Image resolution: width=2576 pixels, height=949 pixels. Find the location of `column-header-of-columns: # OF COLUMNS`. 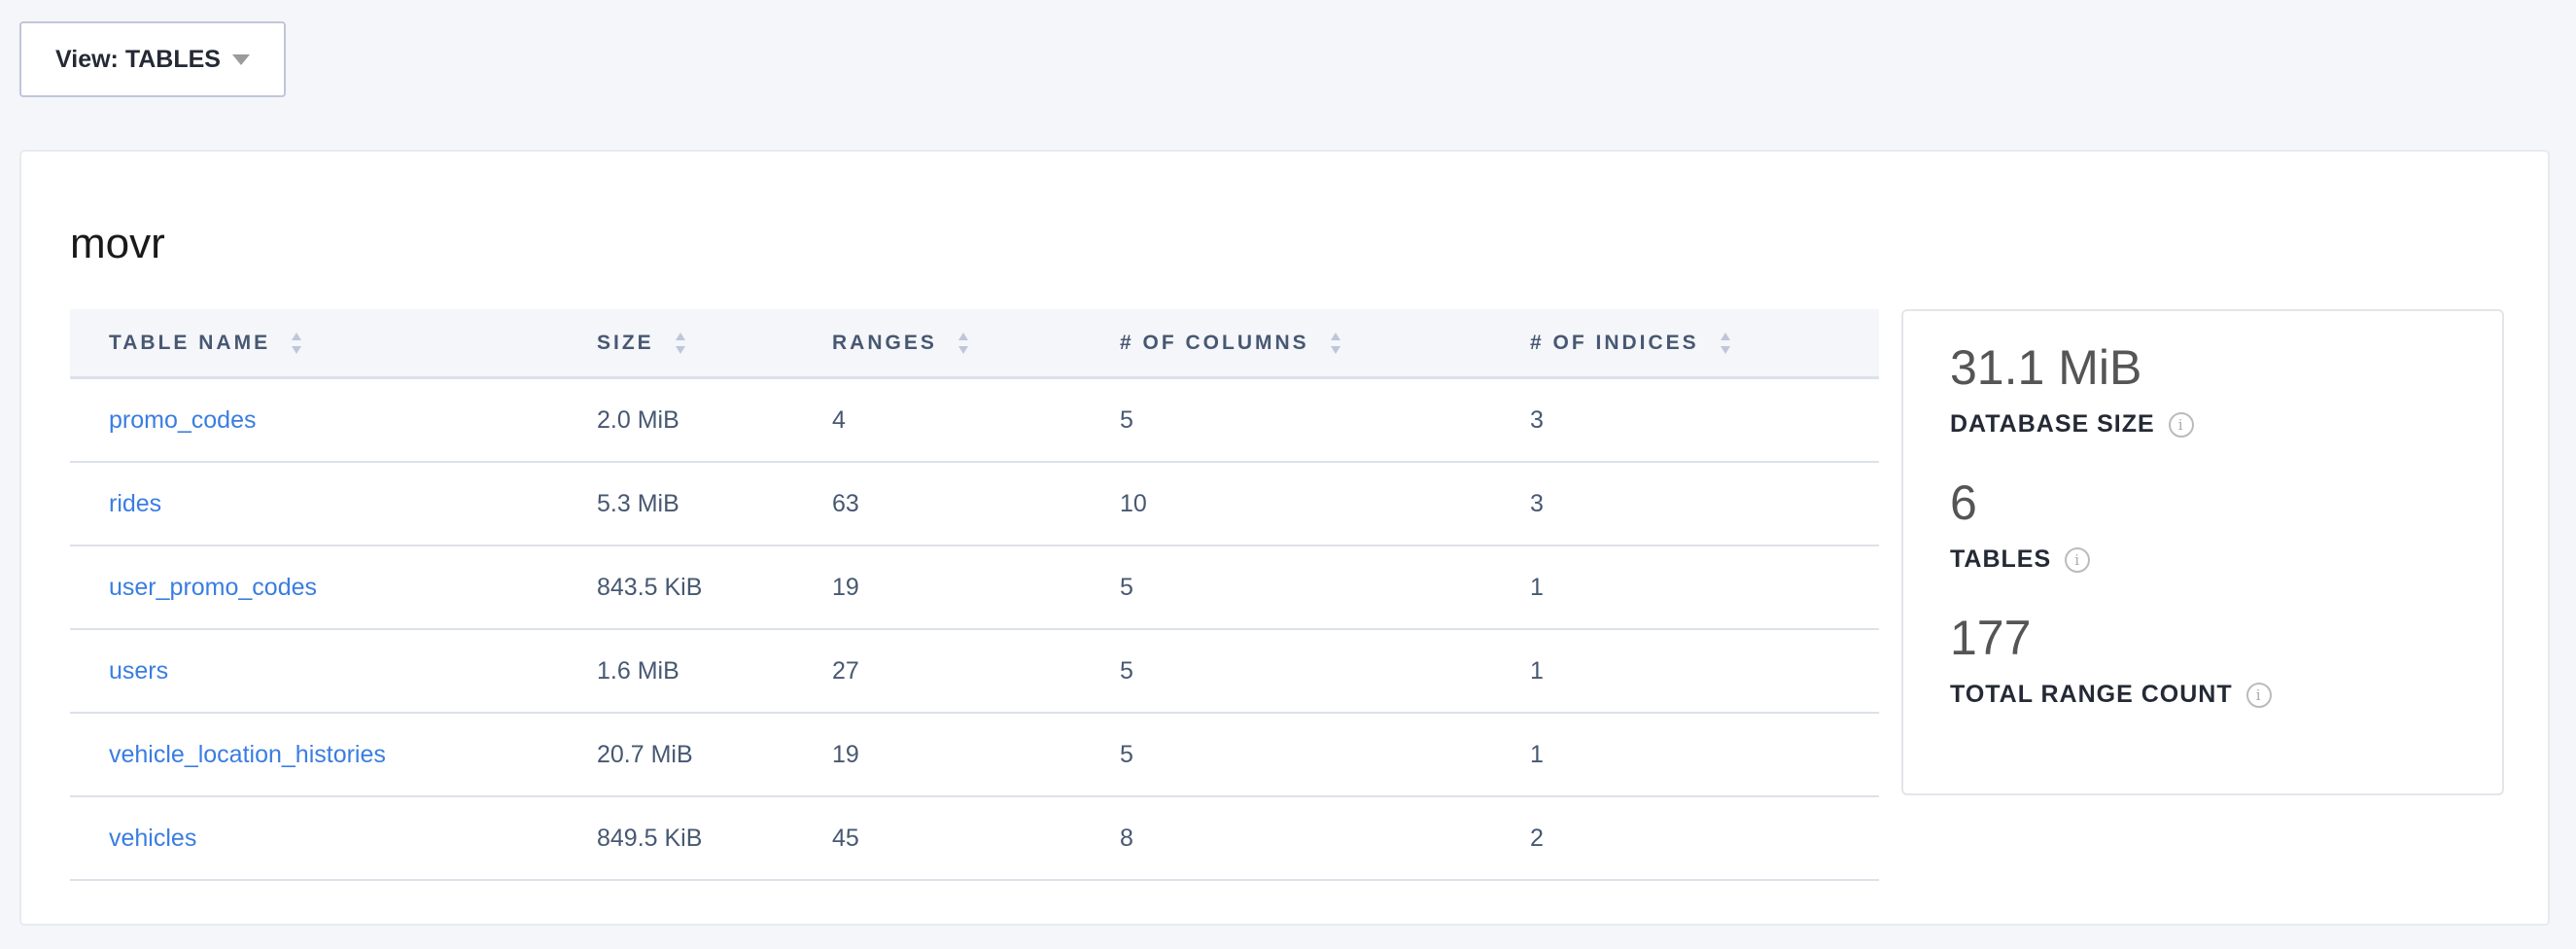

column-header-of-columns: # OF COLUMNS is located at coordinates (1325, 344).